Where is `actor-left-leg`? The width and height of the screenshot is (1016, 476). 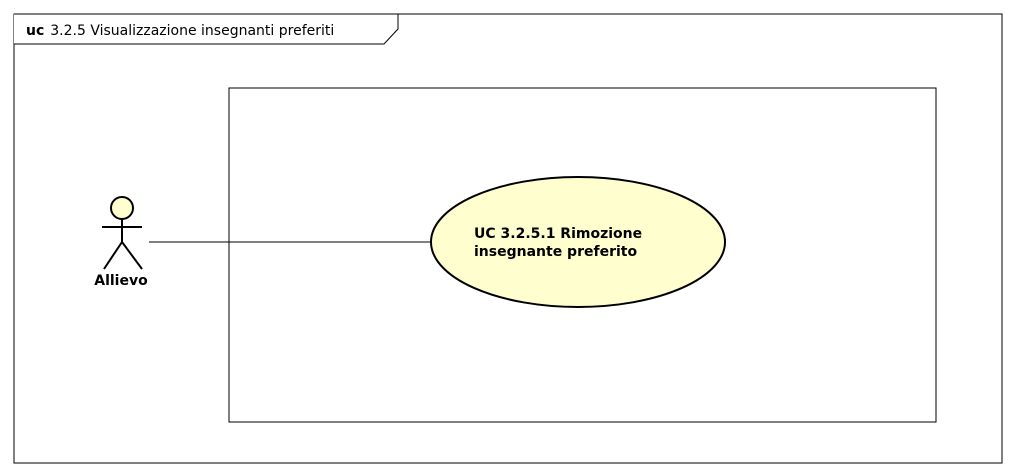 actor-left-leg is located at coordinates (113, 255).